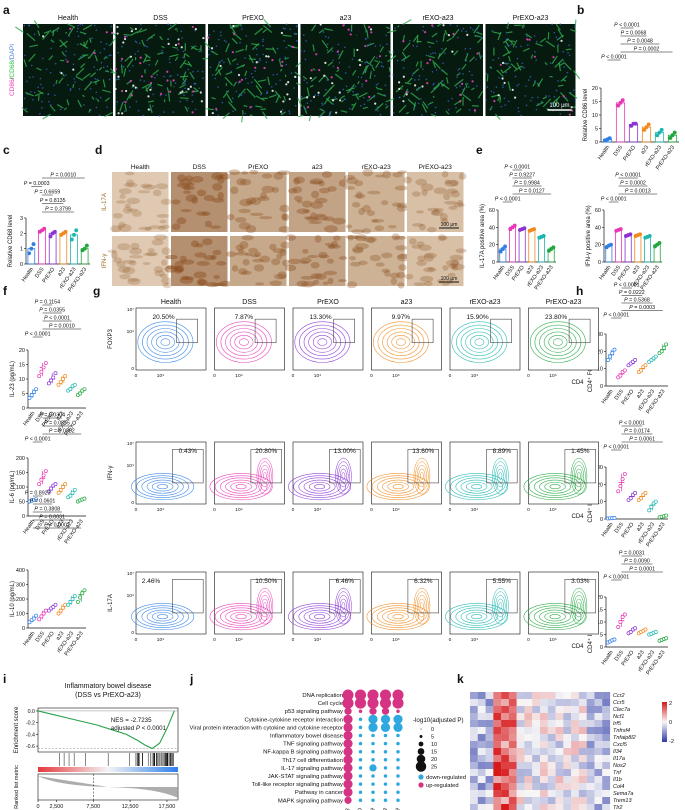  What do you see at coordinates (628, 248) in the screenshot?
I see `bar-PrEXO` at bounding box center [628, 248].